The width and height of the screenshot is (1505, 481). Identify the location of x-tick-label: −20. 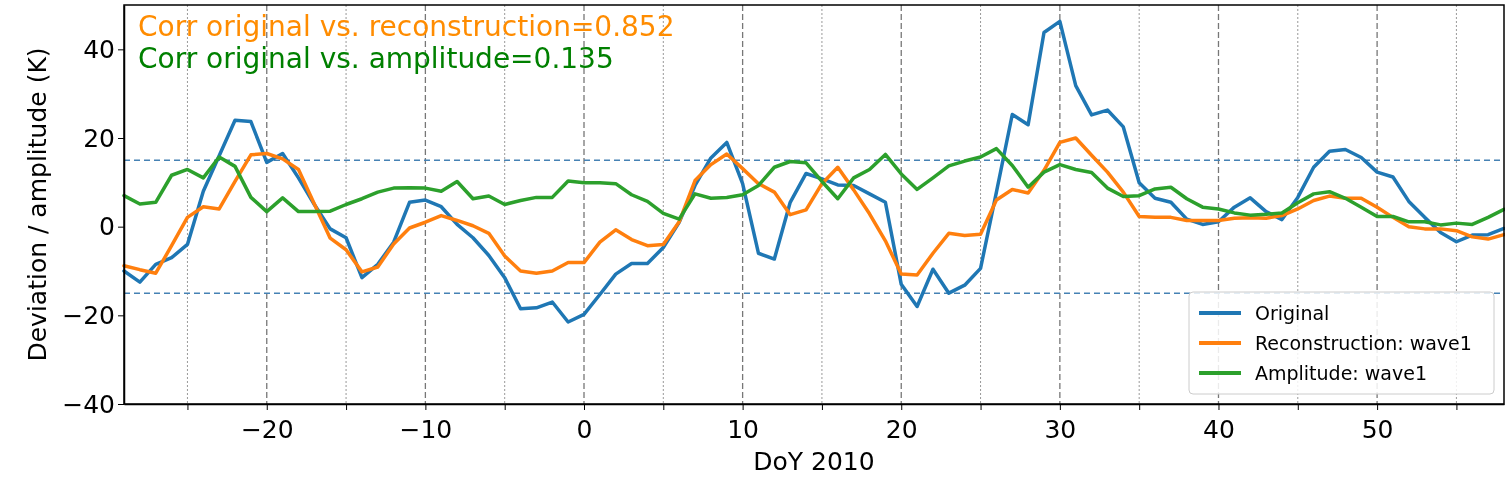
(267, 429).